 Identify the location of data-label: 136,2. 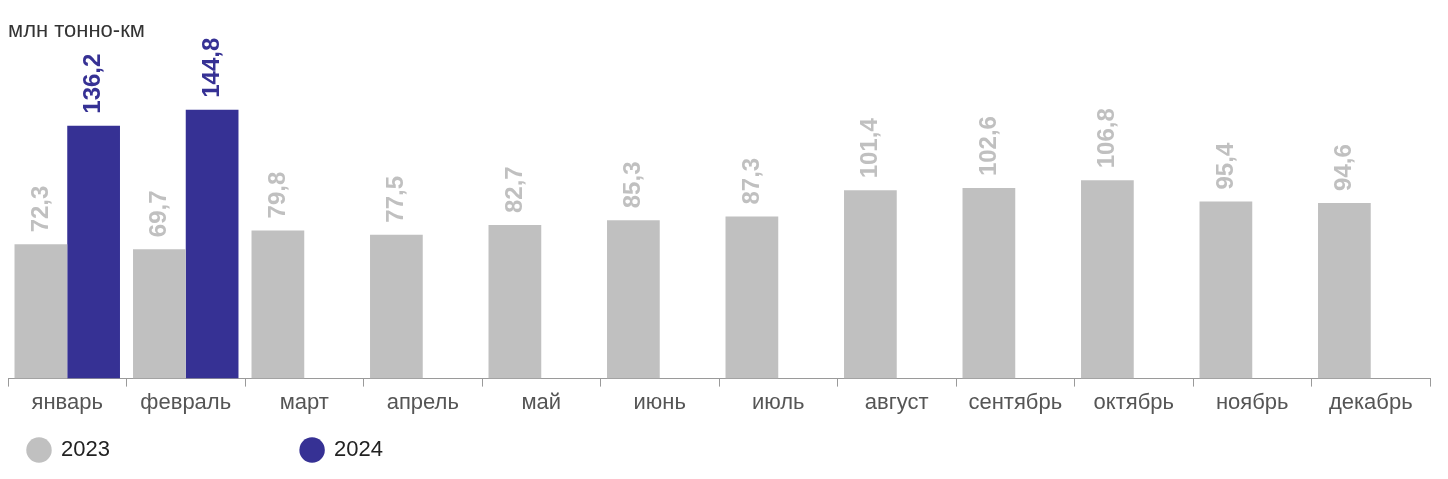
(92, 83).